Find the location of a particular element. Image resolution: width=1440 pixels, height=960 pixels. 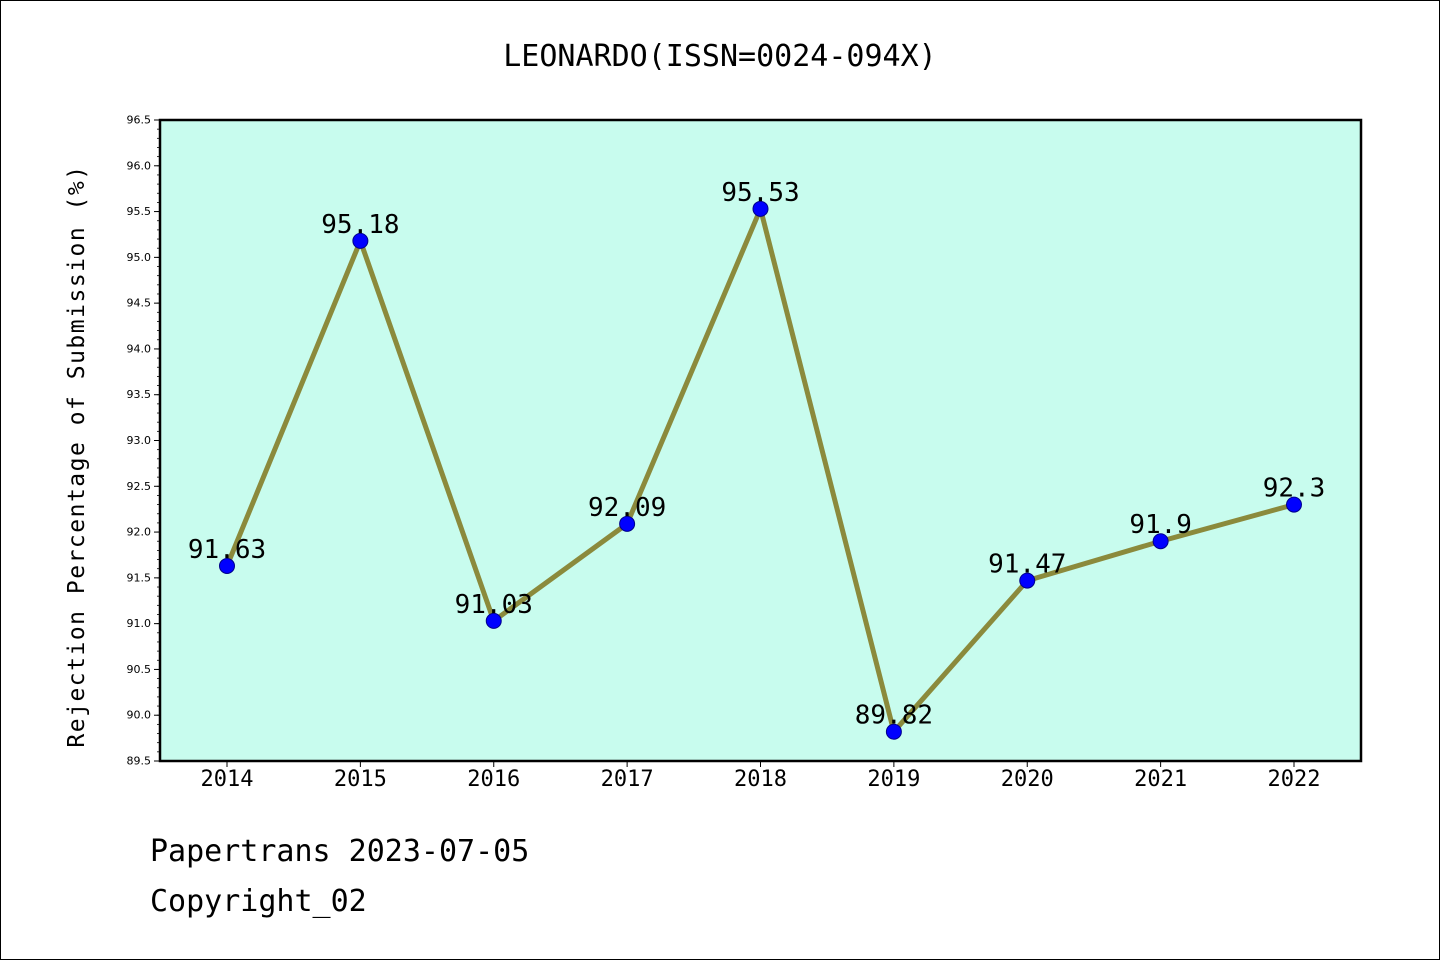

data-point-2019 is located at coordinates (893, 731).